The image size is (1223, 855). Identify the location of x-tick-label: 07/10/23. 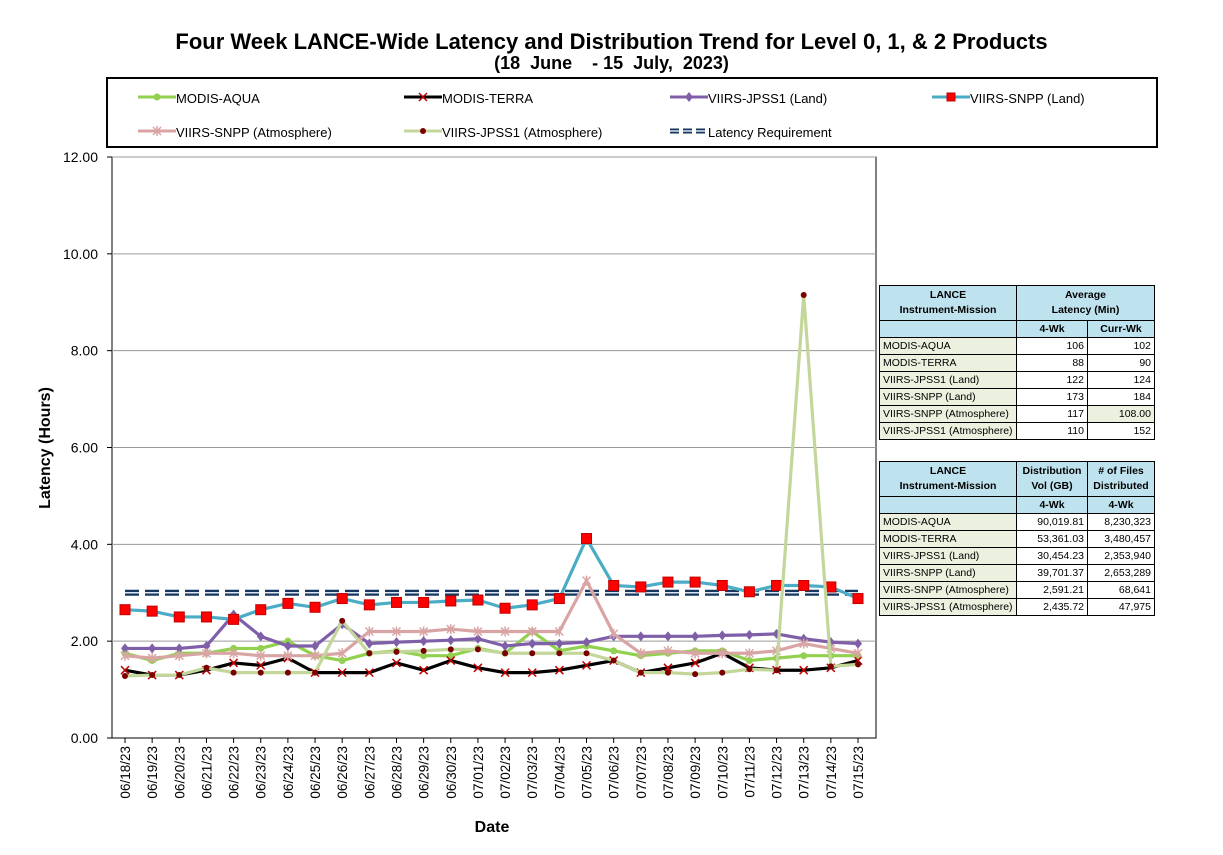
(722, 772).